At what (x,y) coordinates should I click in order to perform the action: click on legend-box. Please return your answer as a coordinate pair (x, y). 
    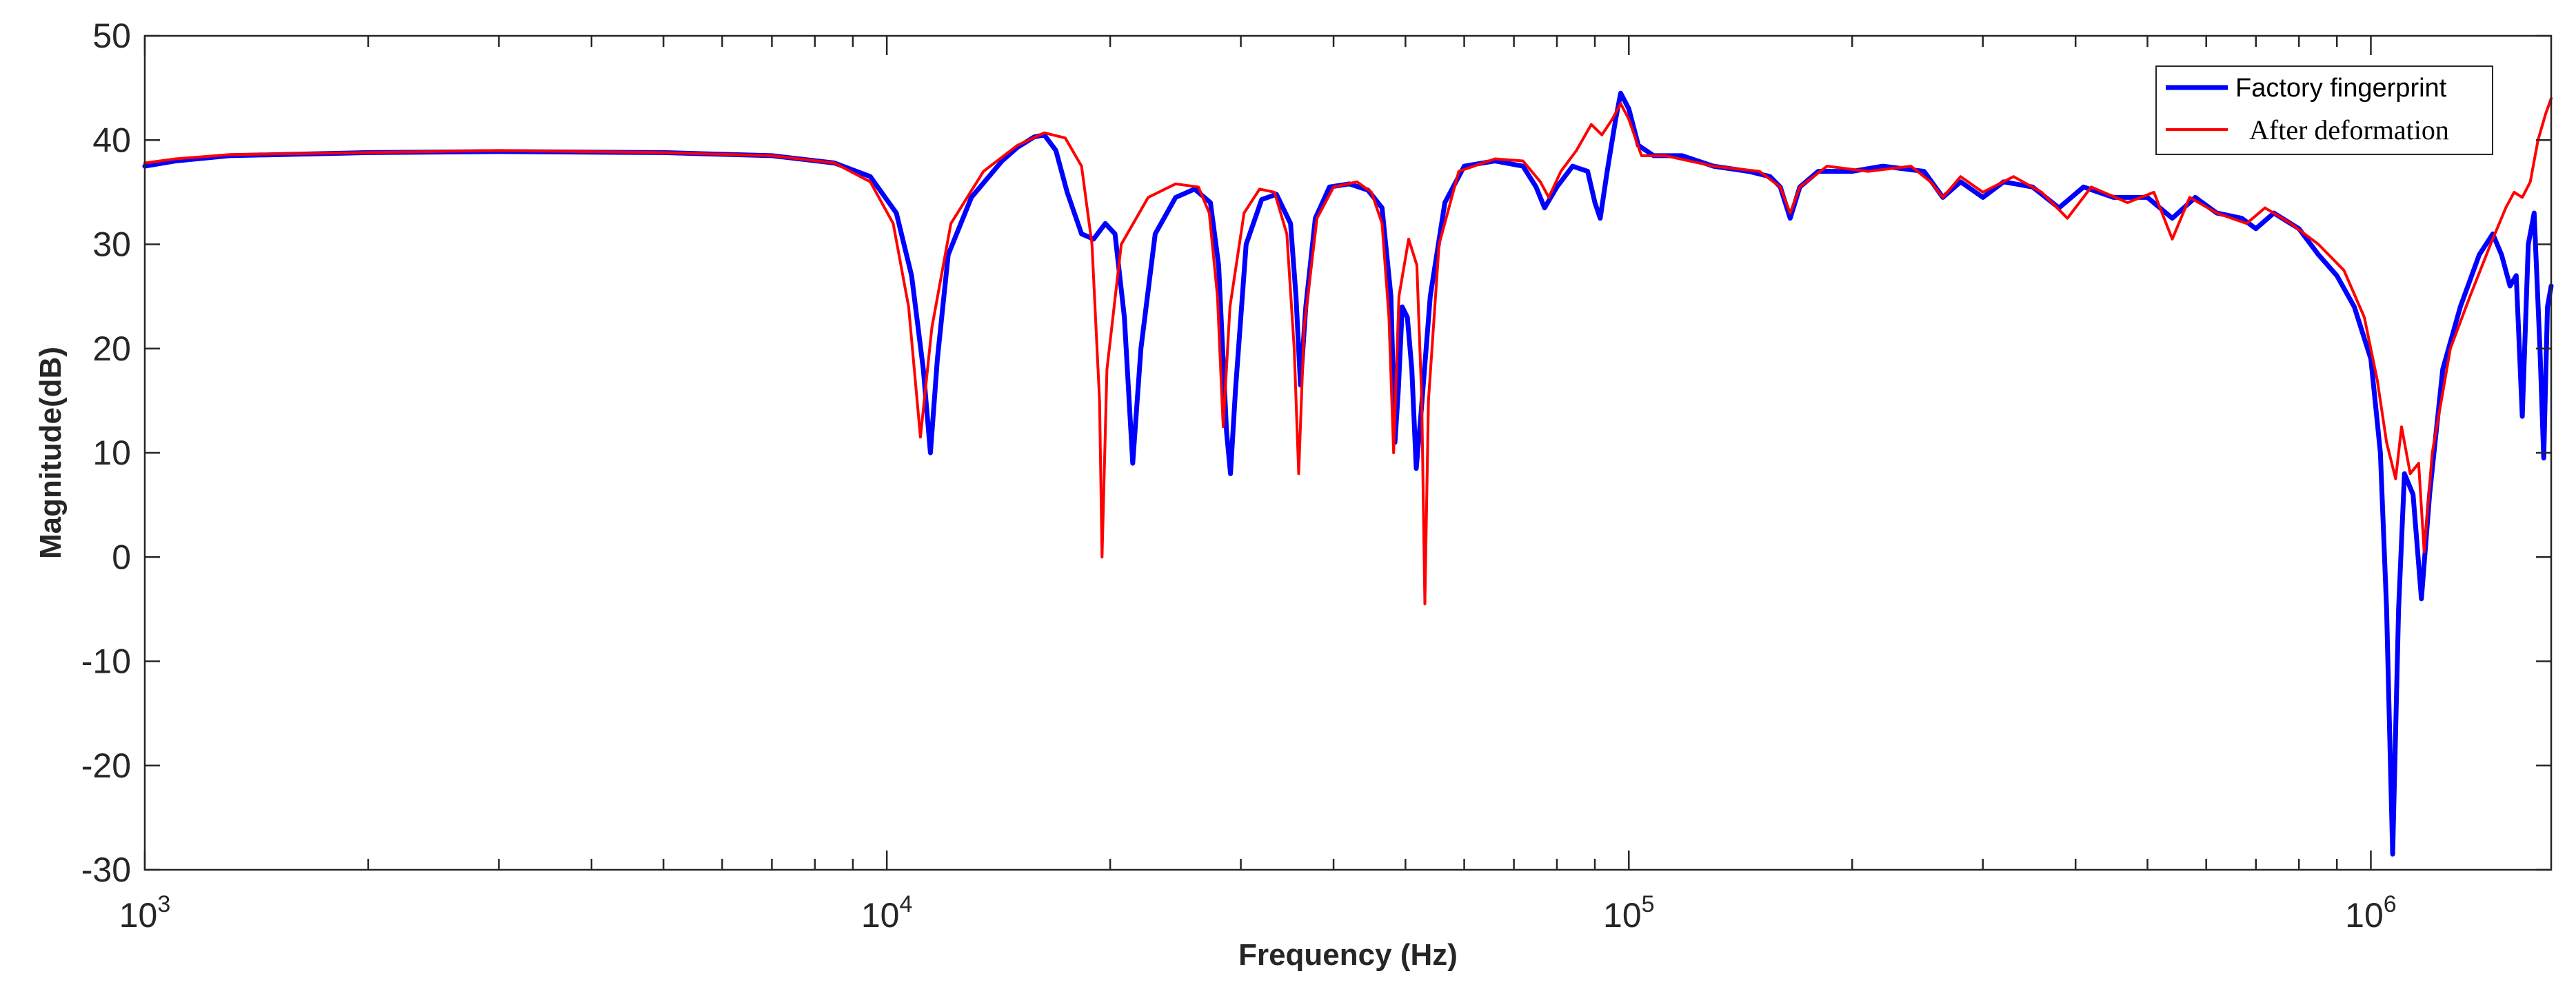
    Looking at the image, I should click on (2324, 110).